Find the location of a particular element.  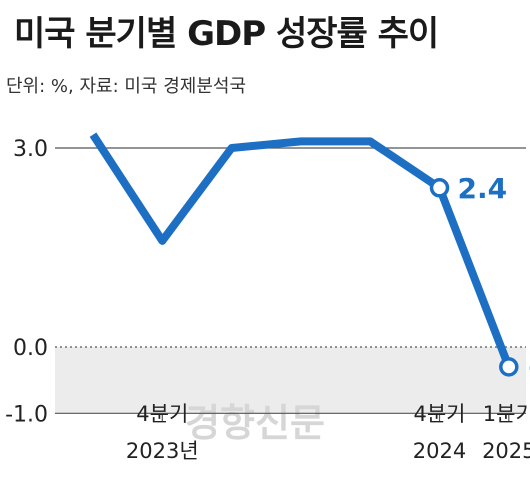

chart-title: 미국 분기별 GDP 성장률 추이 is located at coordinates (226, 34).